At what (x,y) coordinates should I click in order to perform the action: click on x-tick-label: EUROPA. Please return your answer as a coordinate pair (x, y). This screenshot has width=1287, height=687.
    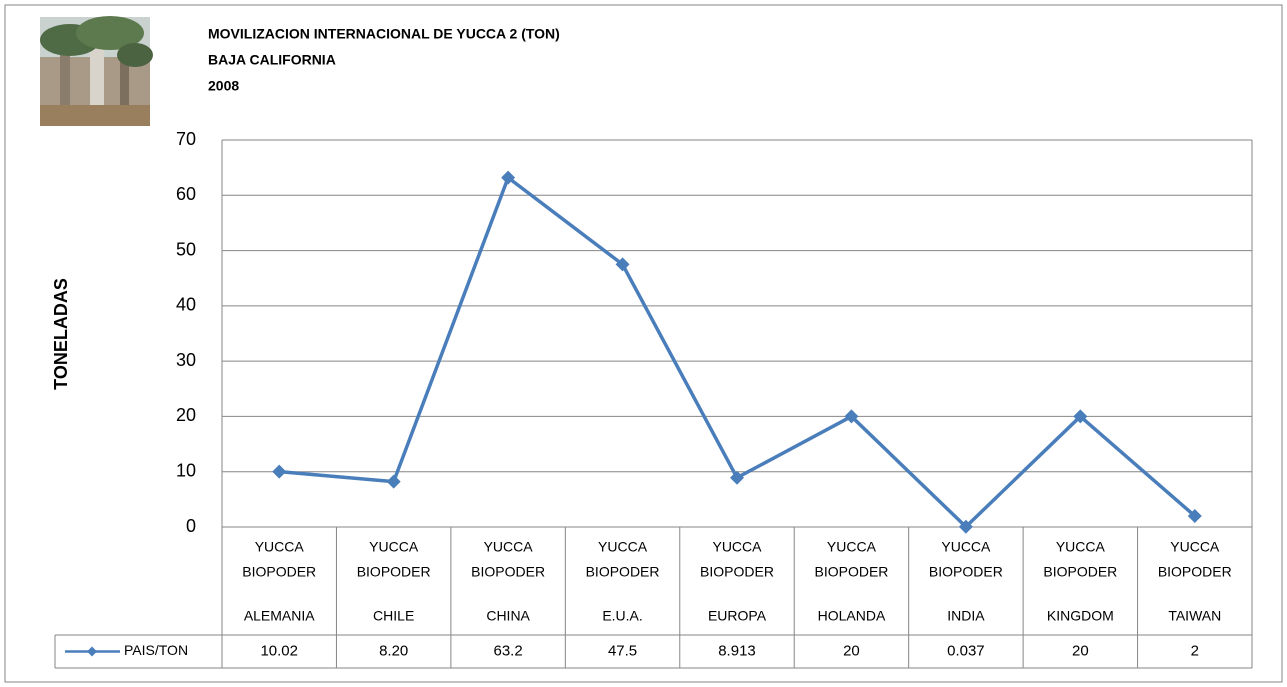
    Looking at the image, I should click on (737, 616).